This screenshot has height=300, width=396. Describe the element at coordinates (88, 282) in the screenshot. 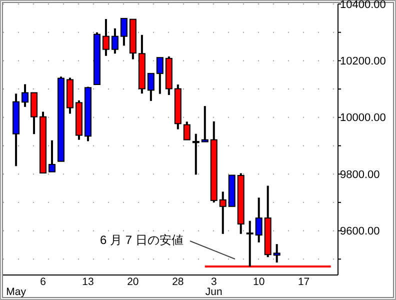

I see `x-tick-label: 13` at that location.